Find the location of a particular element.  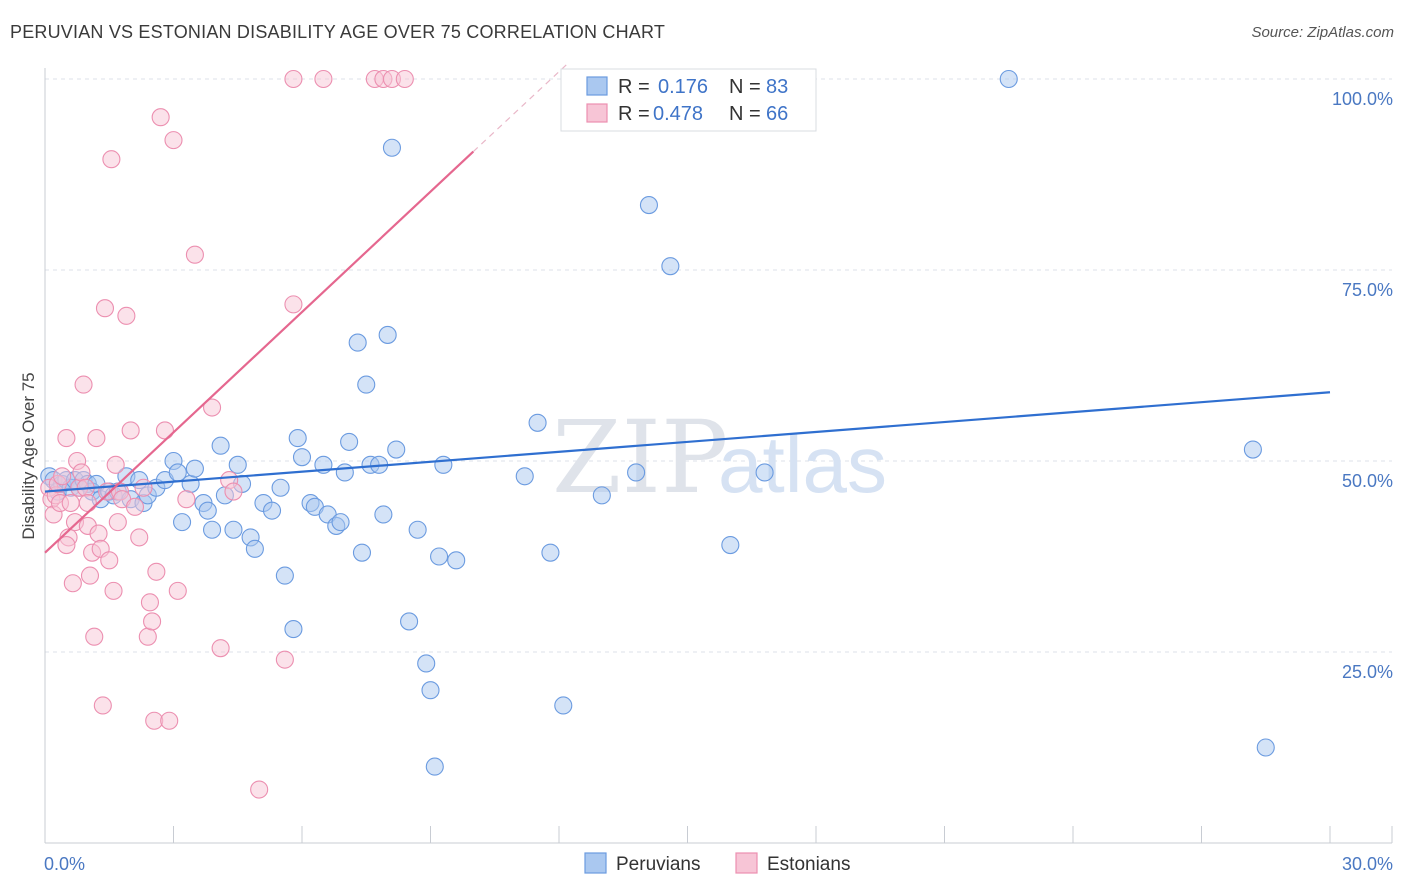

legend-swatch-estonians is located at coordinates (597, 113).